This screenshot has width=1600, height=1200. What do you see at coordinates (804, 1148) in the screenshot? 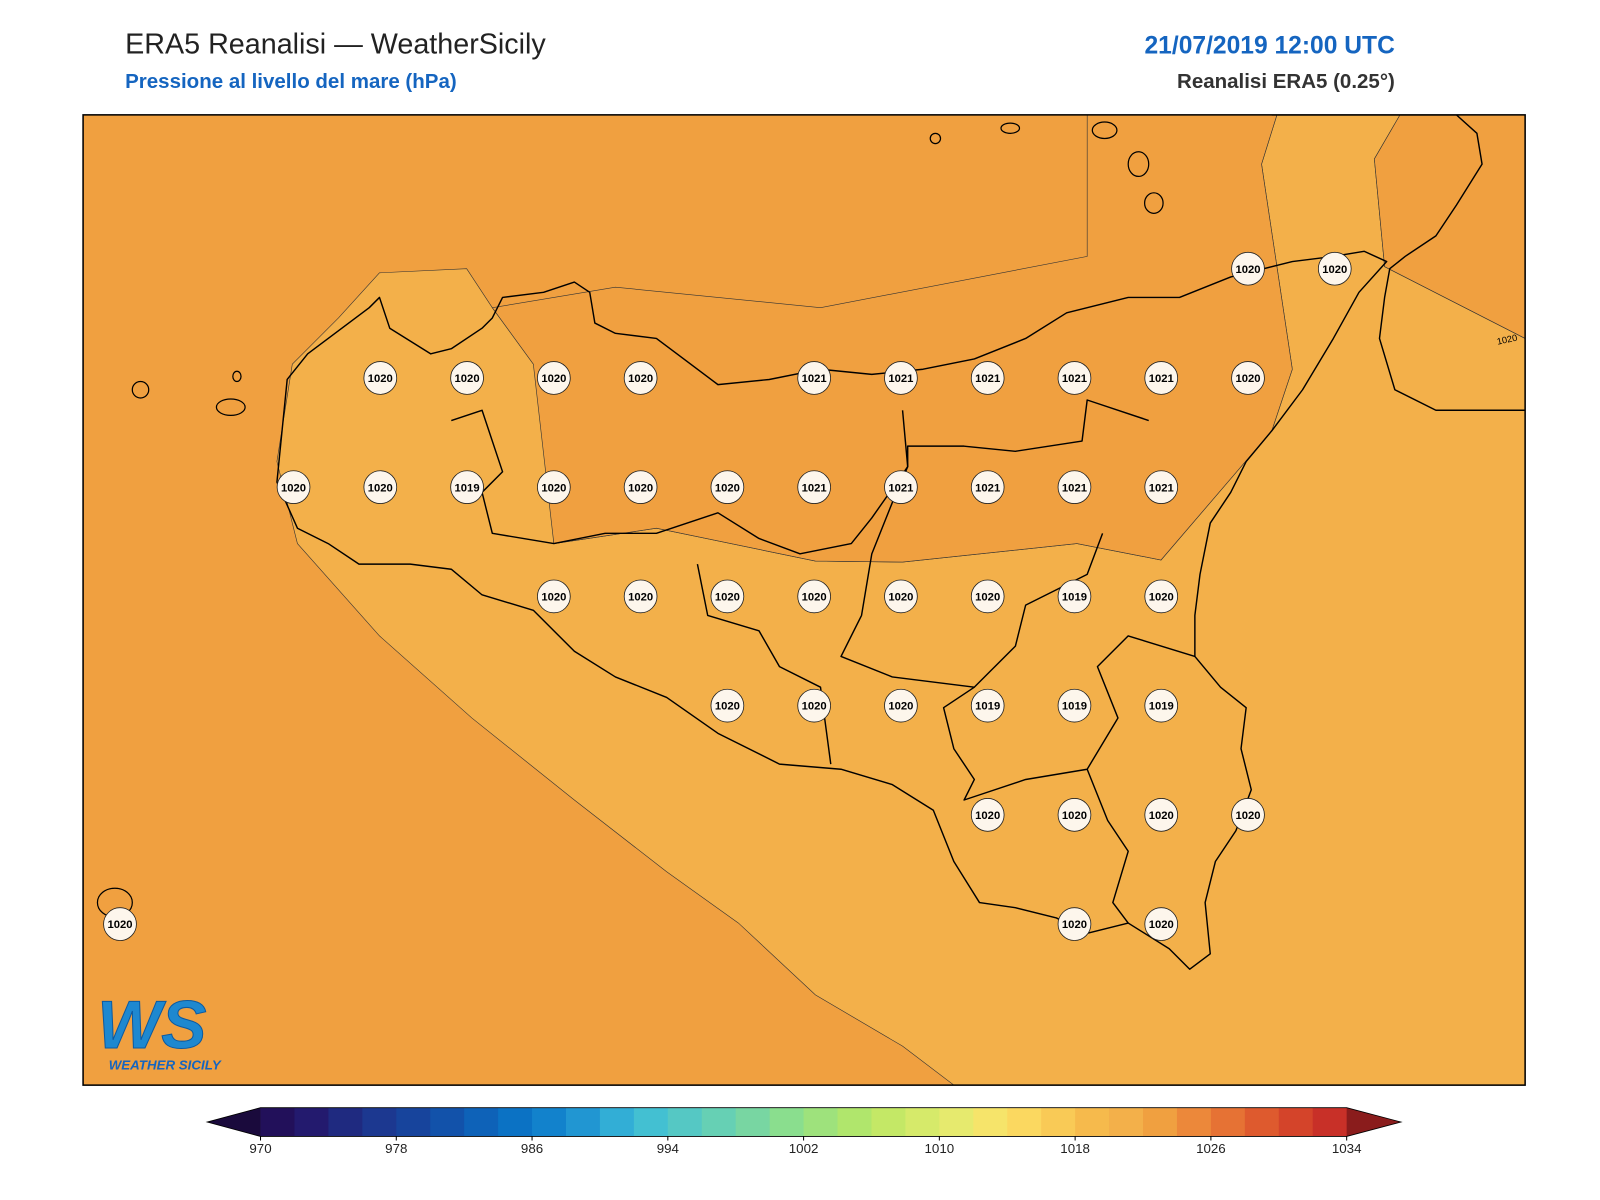
I see `colorbar-tick-label: 1002` at bounding box center [804, 1148].